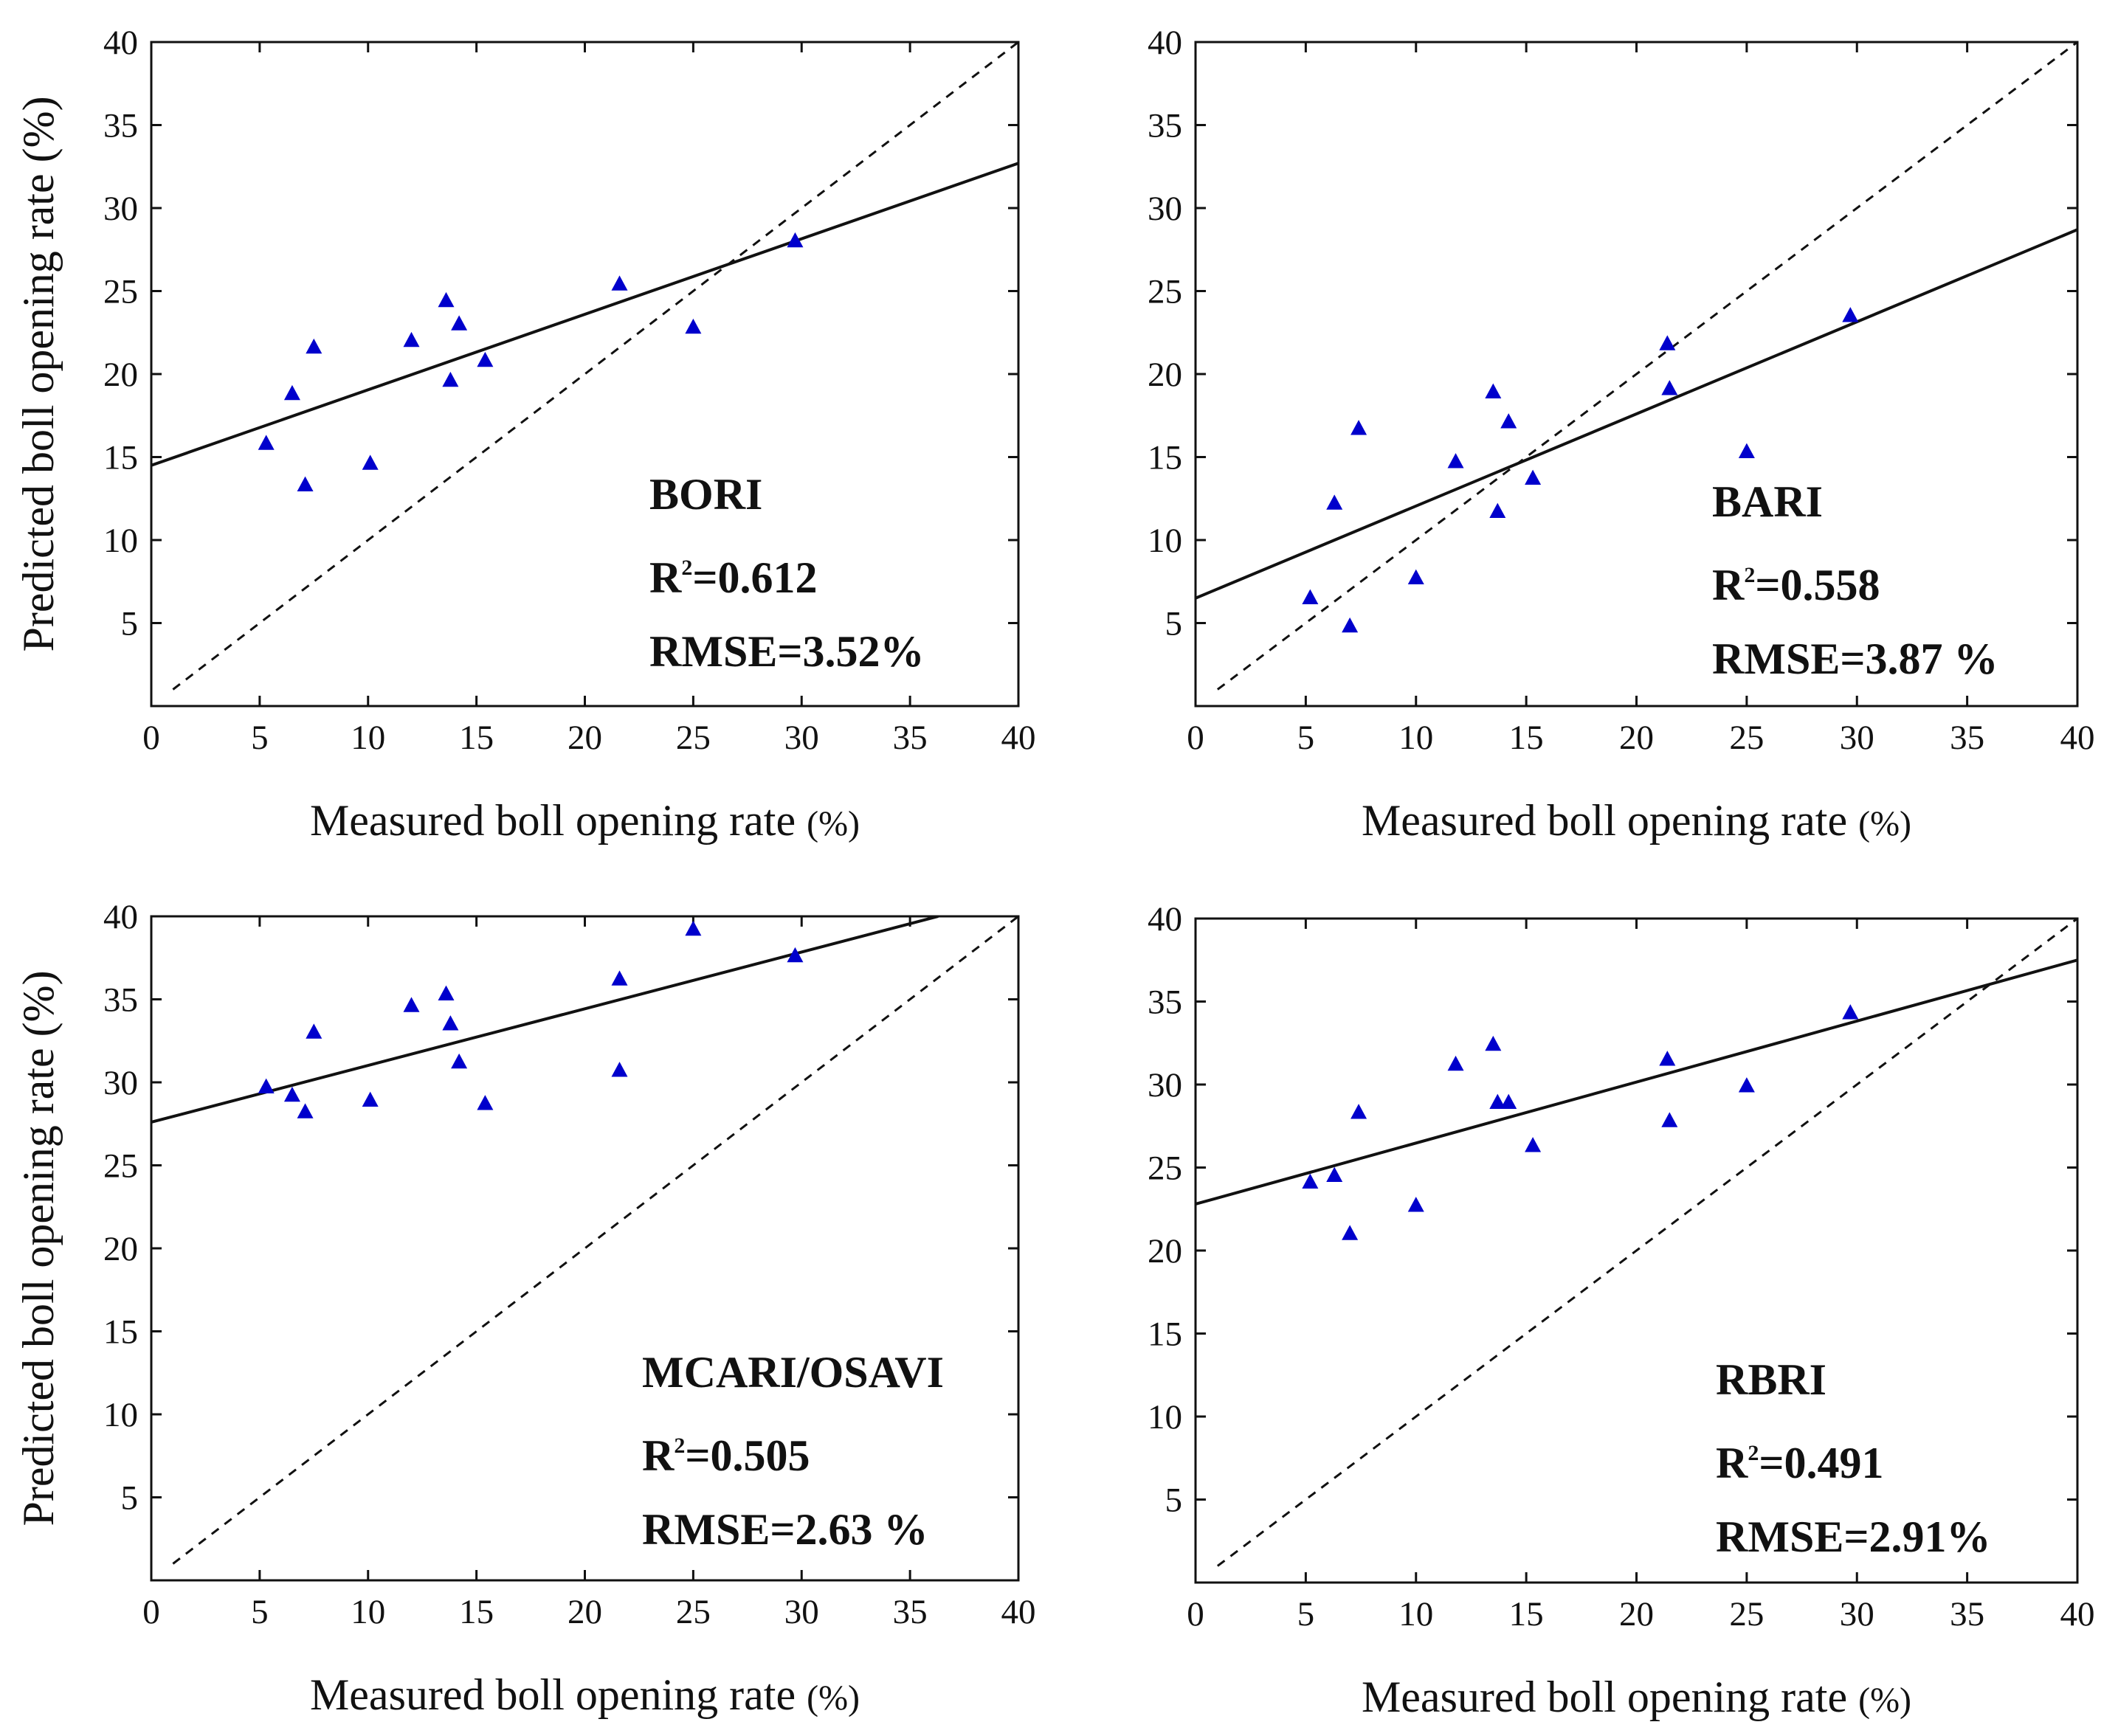 This screenshot has width=2118, height=1736. What do you see at coordinates (705, 494) in the screenshot?
I see `index-name-label: BORI` at bounding box center [705, 494].